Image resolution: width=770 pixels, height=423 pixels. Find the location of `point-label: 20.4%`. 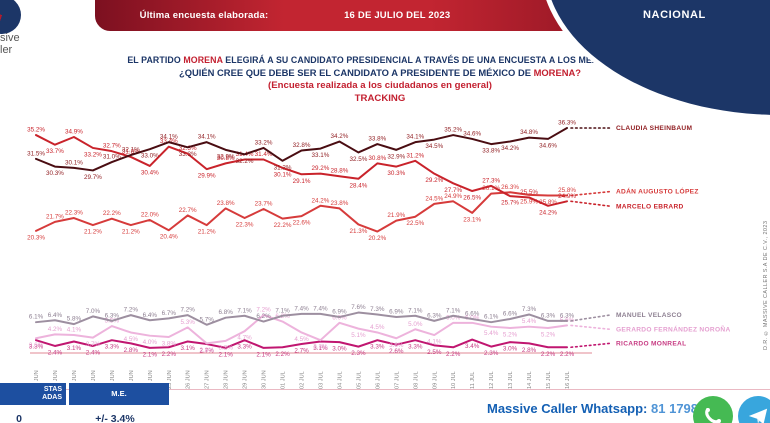

point-label: 20.4% is located at coordinates (169, 237).